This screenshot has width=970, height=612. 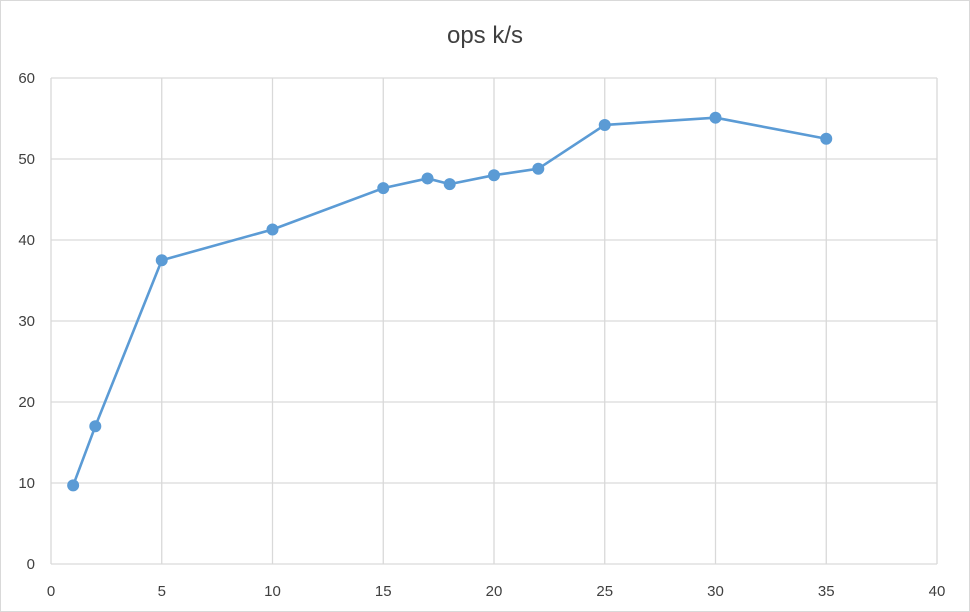 What do you see at coordinates (383, 591) in the screenshot?
I see `x-tick-label: 15` at bounding box center [383, 591].